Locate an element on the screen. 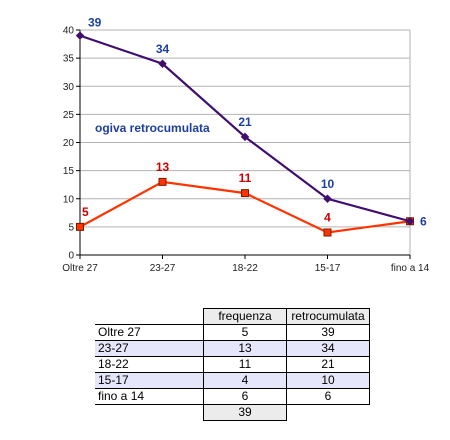 This screenshot has height=440, width=450. y-axis-ticks: 0 5 10 15 20 25 30 35 40 is located at coordinates (69, 144).